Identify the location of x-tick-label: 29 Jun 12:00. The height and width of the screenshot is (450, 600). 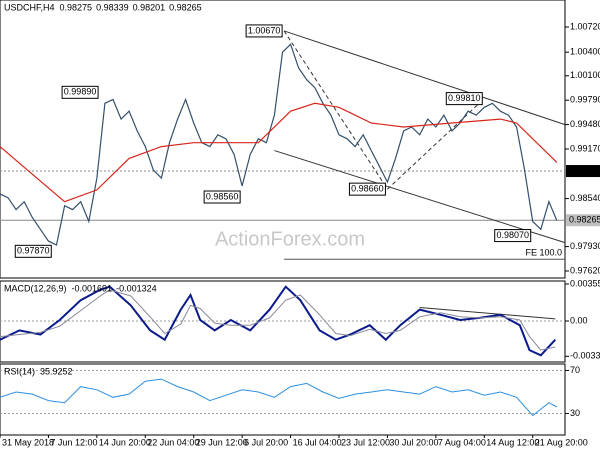
(222, 442).